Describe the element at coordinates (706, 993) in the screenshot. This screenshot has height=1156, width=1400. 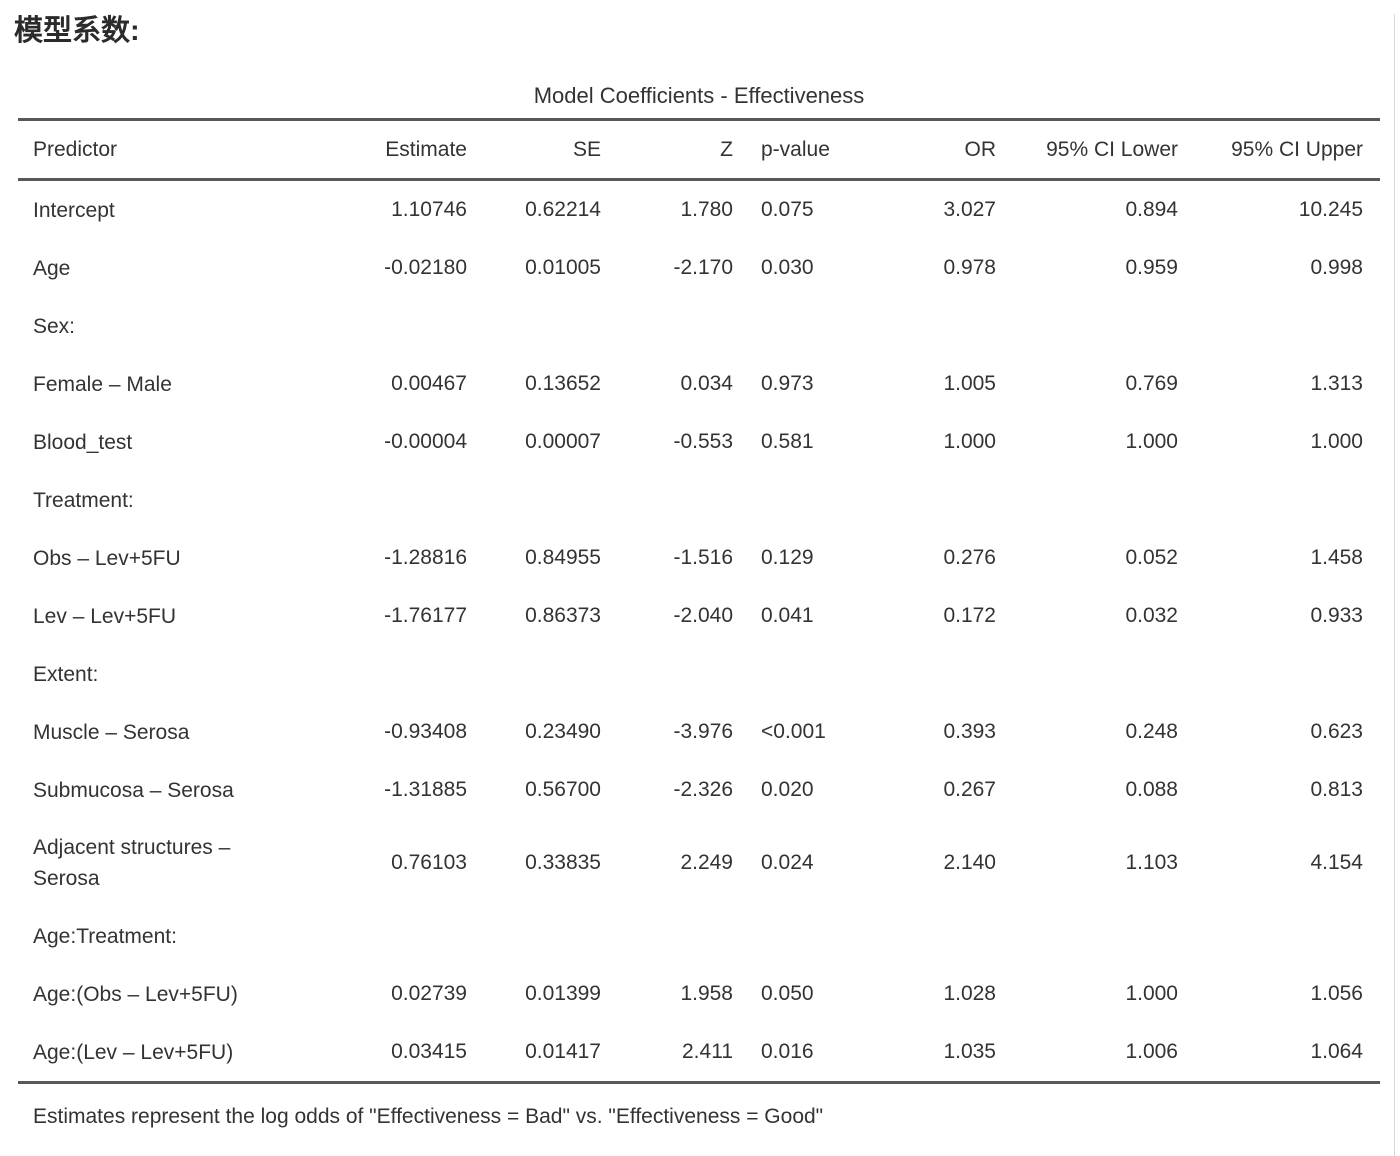
I see `z-cell: 1.958` at that location.